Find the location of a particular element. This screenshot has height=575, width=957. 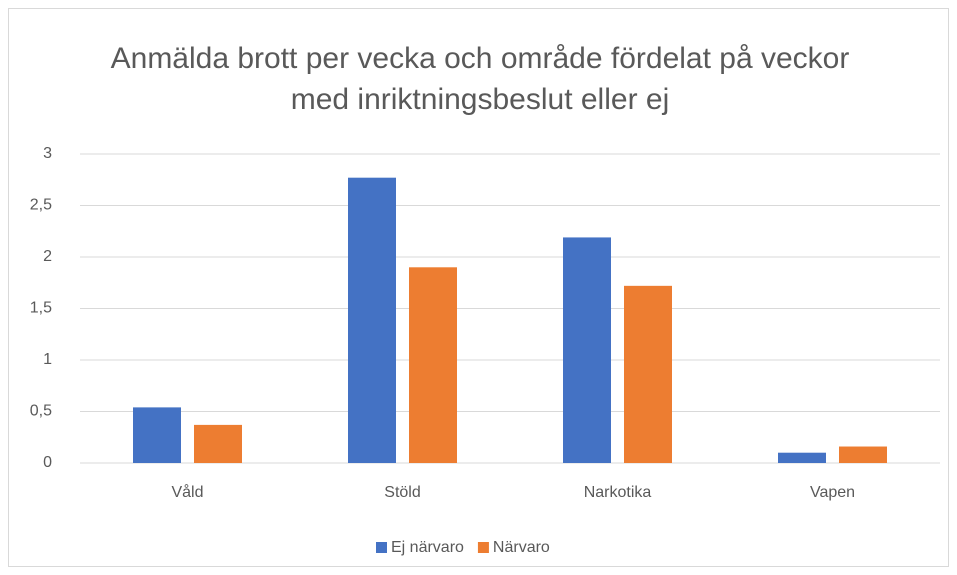

legend-label: Närvaro is located at coordinates (521, 547).